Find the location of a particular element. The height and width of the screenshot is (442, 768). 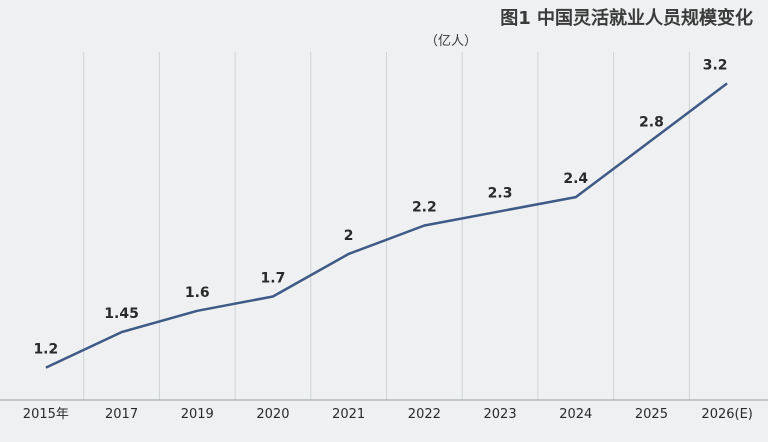

chart-unit: （亿人） is located at coordinates (451, 41).